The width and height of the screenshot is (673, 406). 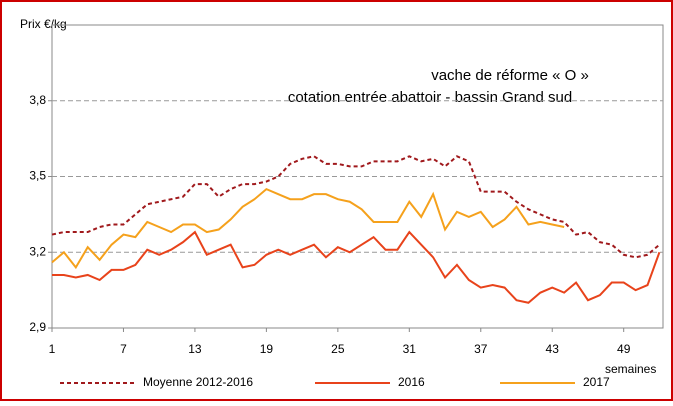 I want to click on x-tick-label: 37, so click(x=481, y=349).